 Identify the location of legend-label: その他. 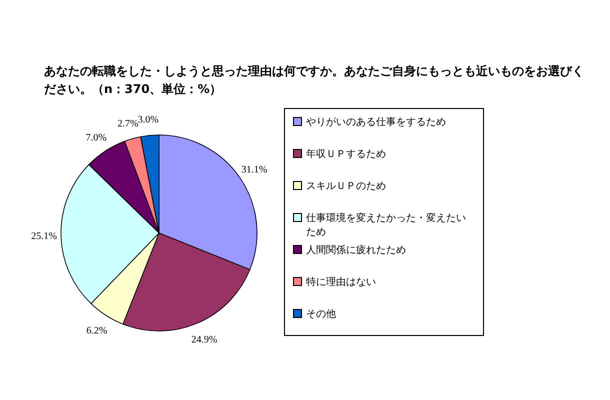
(321, 314).